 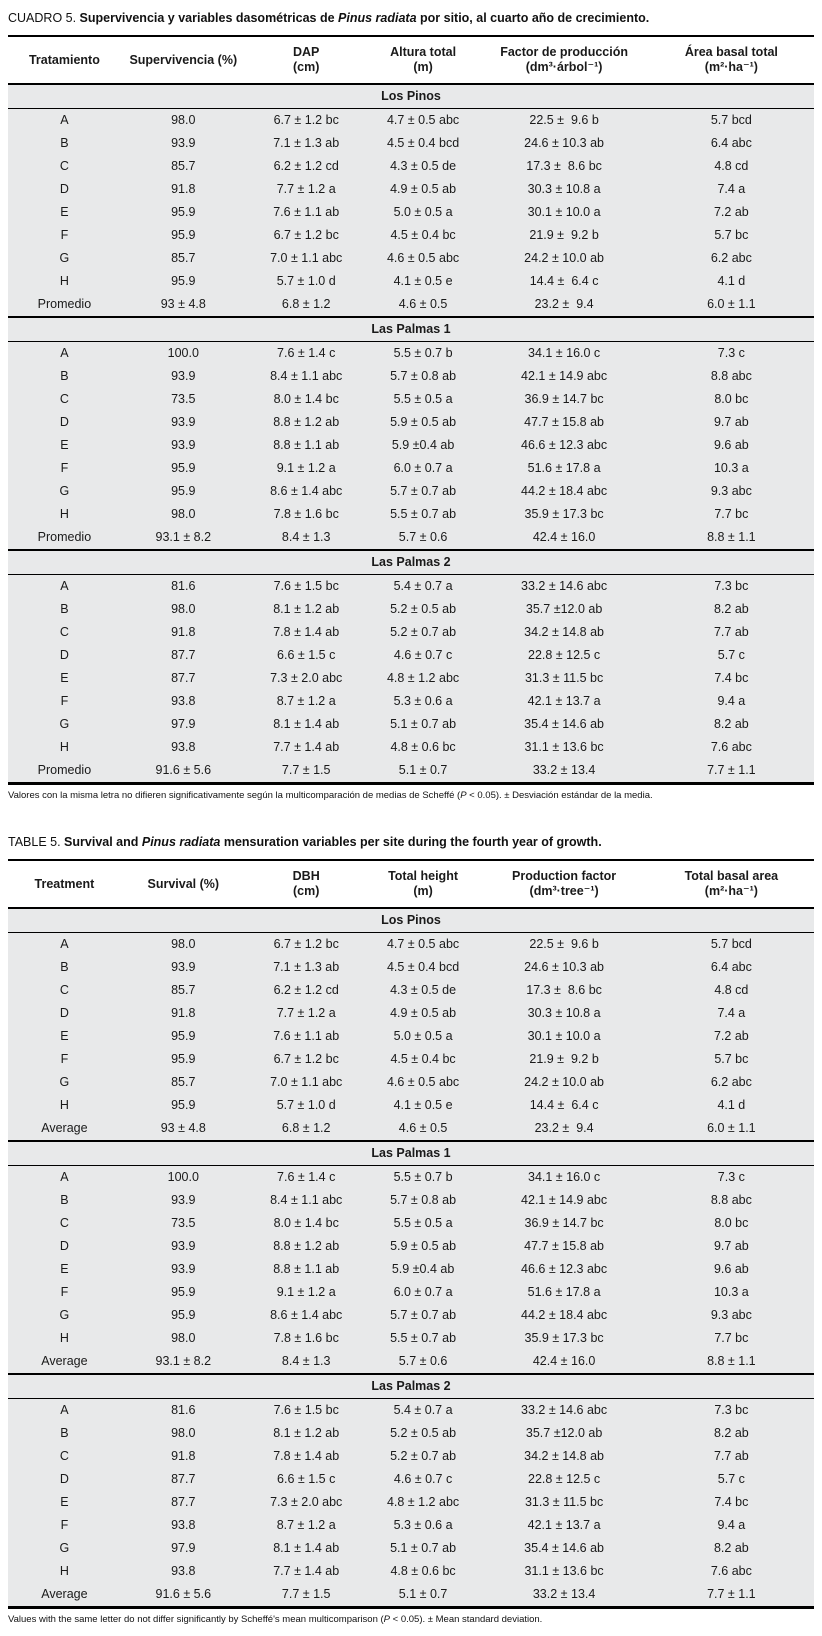 What do you see at coordinates (306, 1433) in the screenshot?
I see `value-cell: 8.1 ± 1.2 ab` at bounding box center [306, 1433].